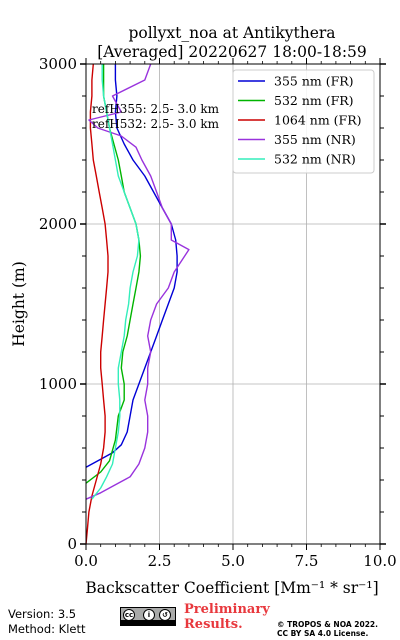 This screenshot has width=400, height=640. Describe the element at coordinates (72, 544) in the screenshot. I see `y-tick-label: 0` at that location.